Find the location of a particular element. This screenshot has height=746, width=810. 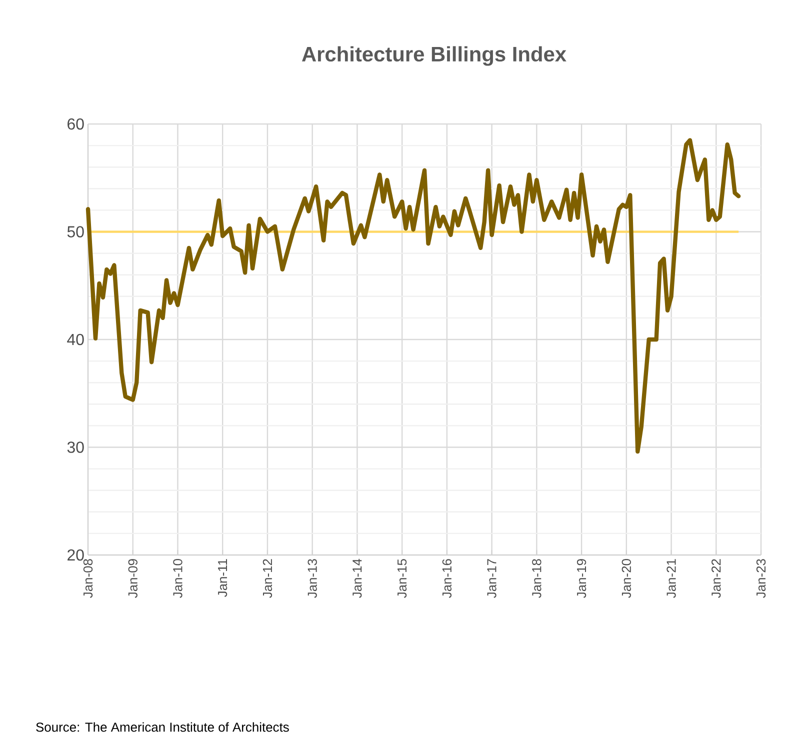

x-tick-label: Jan-19 is located at coordinates (581, 578).